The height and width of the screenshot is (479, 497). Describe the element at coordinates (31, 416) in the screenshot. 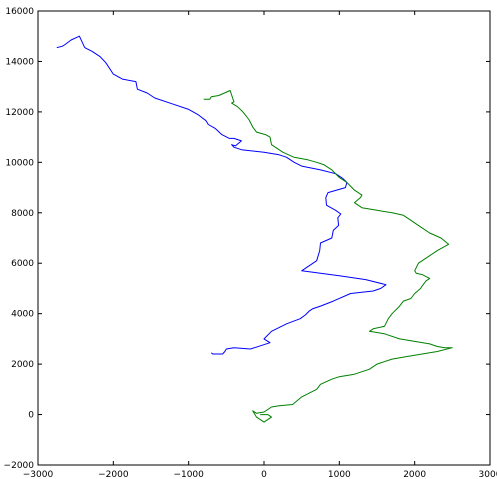

I see `y-tick-label: 0` at that location.